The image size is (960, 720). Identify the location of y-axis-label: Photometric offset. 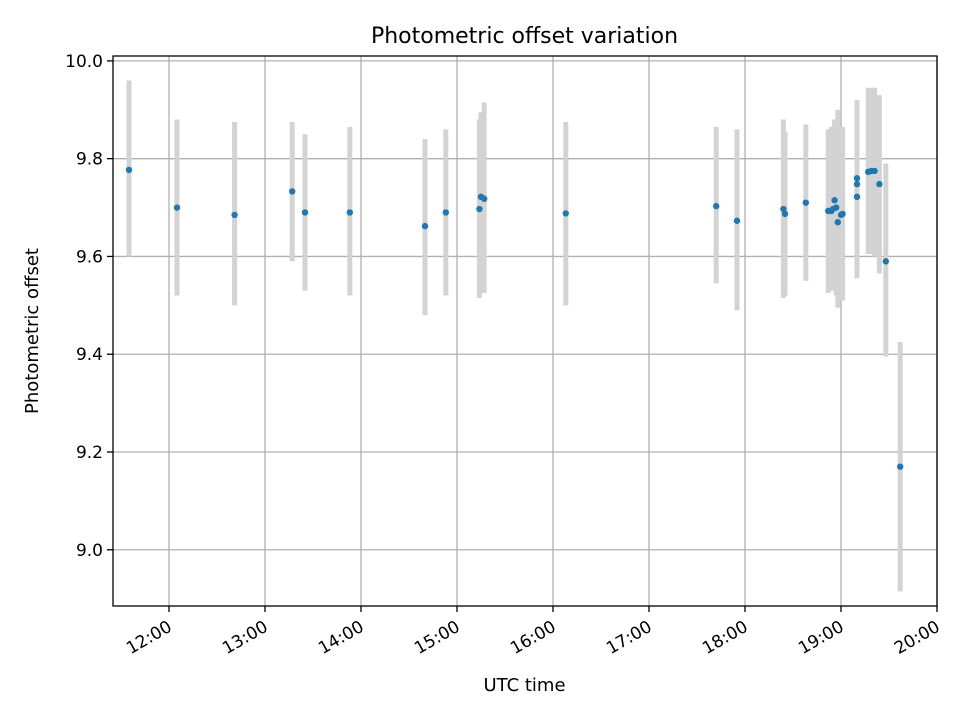
(32, 331).